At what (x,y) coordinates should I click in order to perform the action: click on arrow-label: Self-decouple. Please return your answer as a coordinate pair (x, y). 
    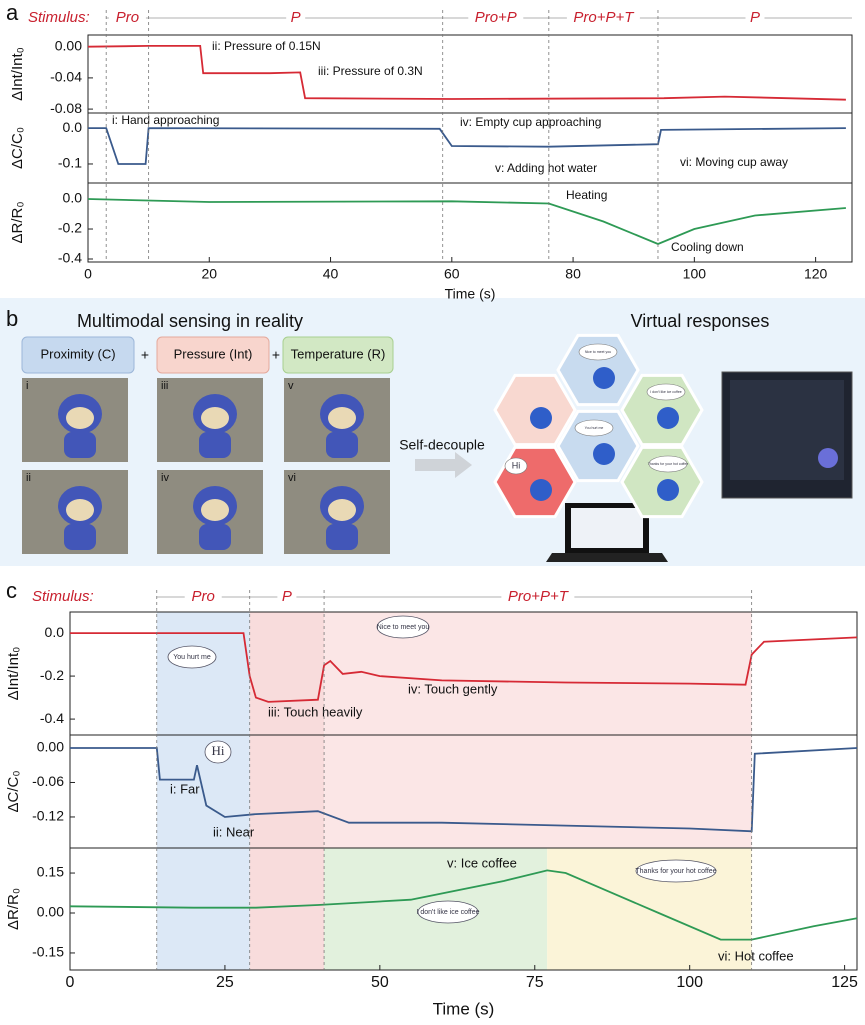
    Looking at the image, I should click on (442, 445).